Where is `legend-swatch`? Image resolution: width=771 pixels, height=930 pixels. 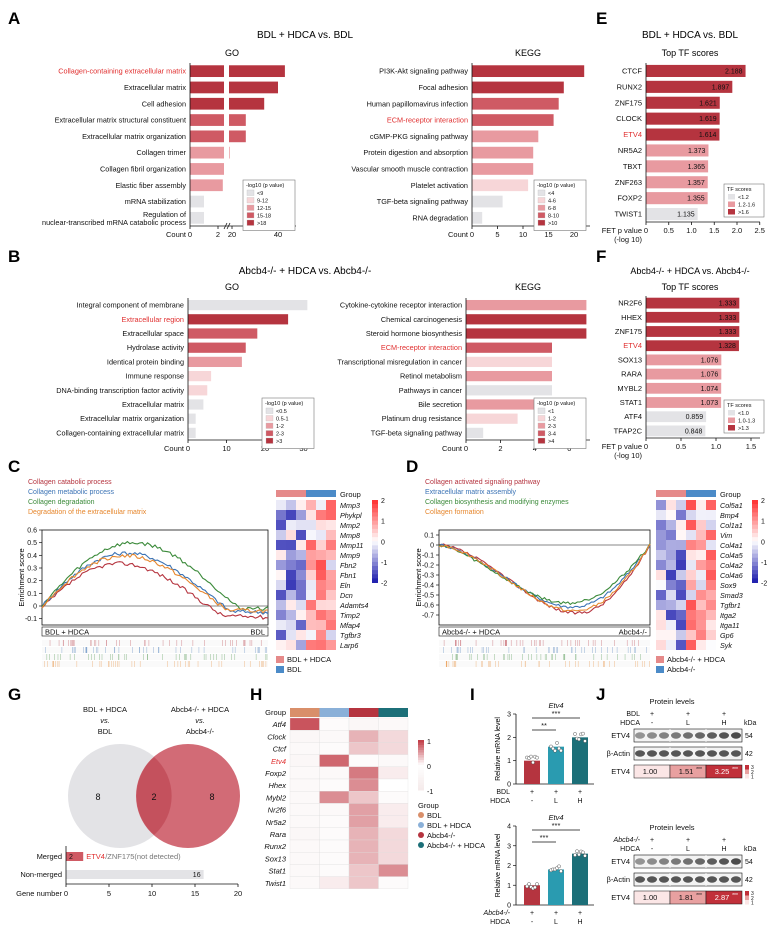
legend-swatch is located at coordinates (269, 433).